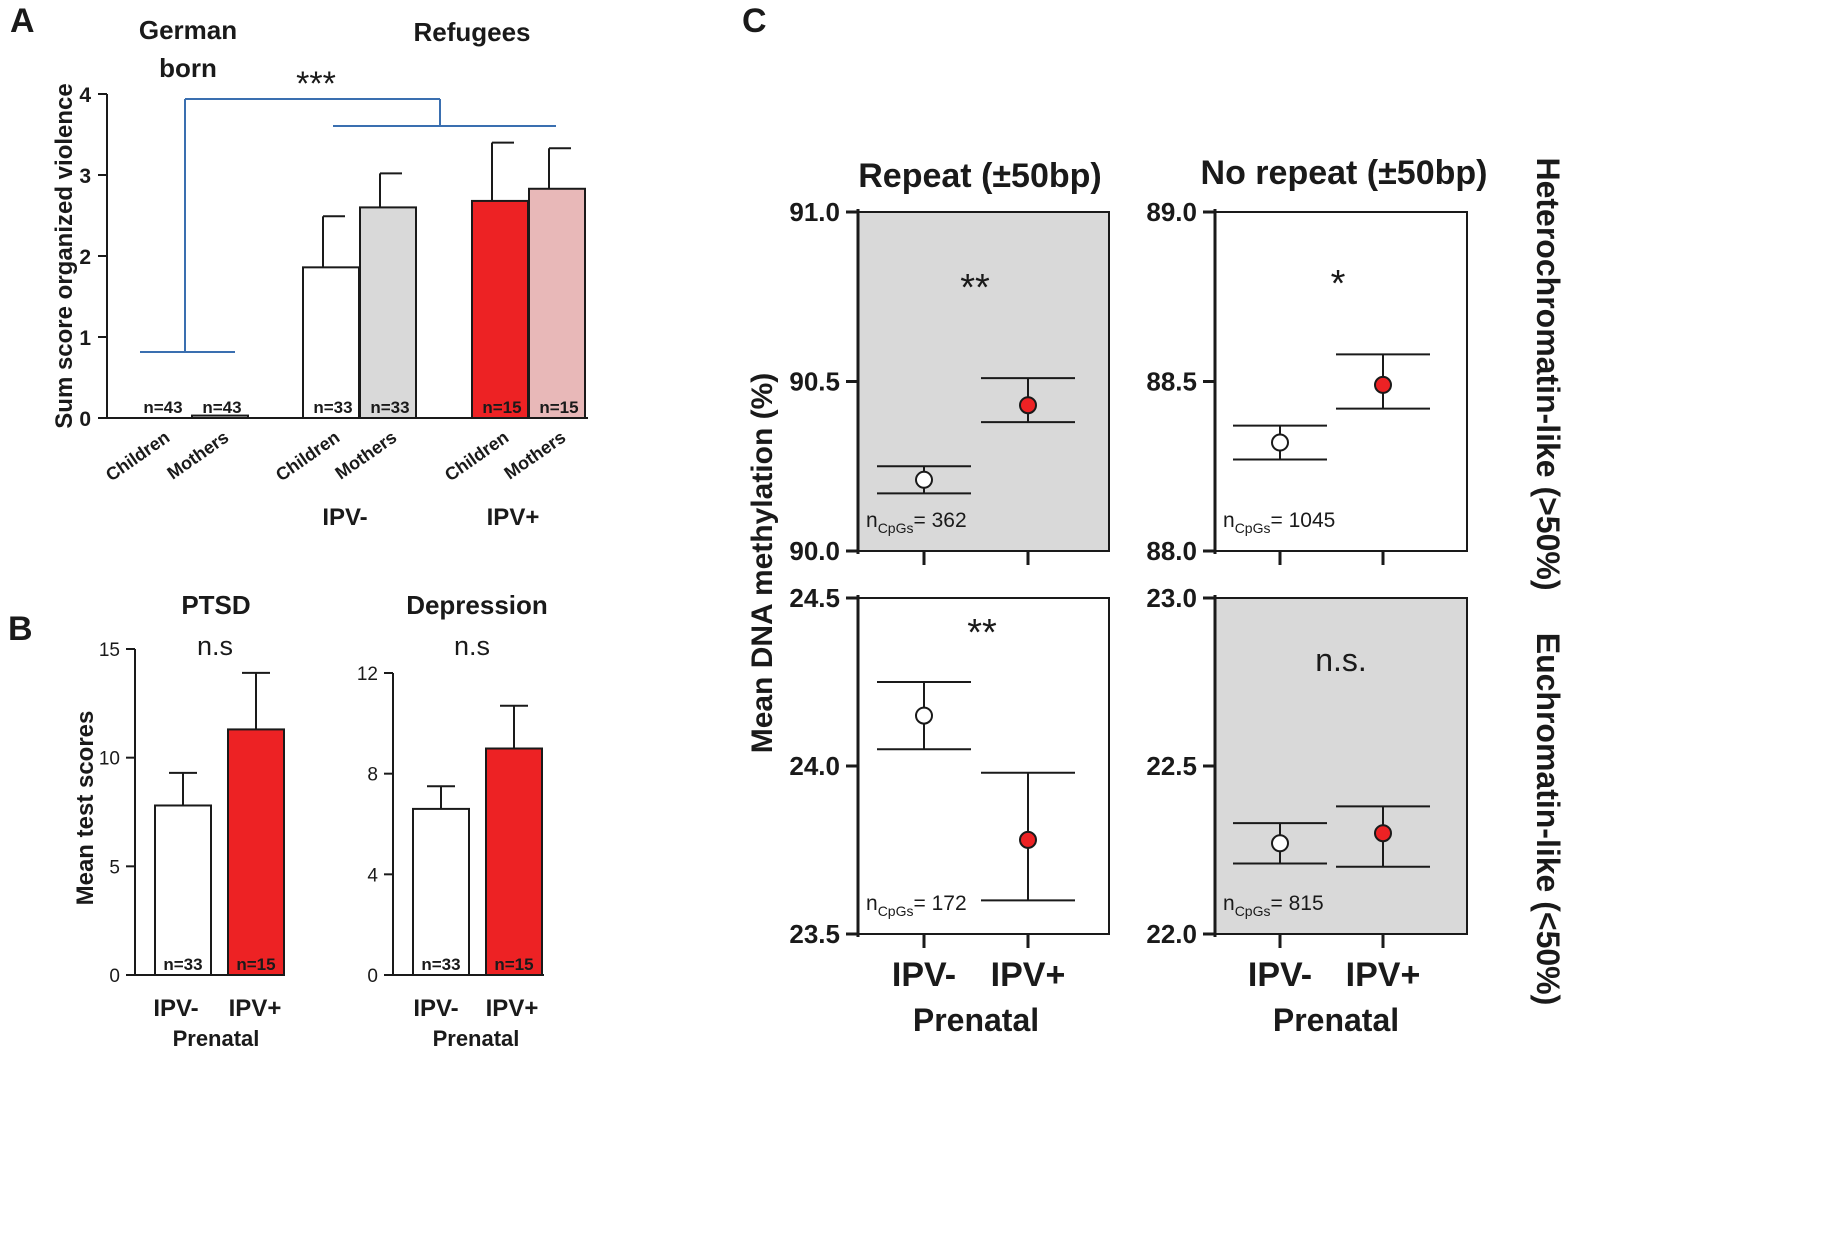  Describe the element at coordinates (762, 563) in the screenshot. I see `y-axis-label: Mean DNA methylation (%)` at that location.